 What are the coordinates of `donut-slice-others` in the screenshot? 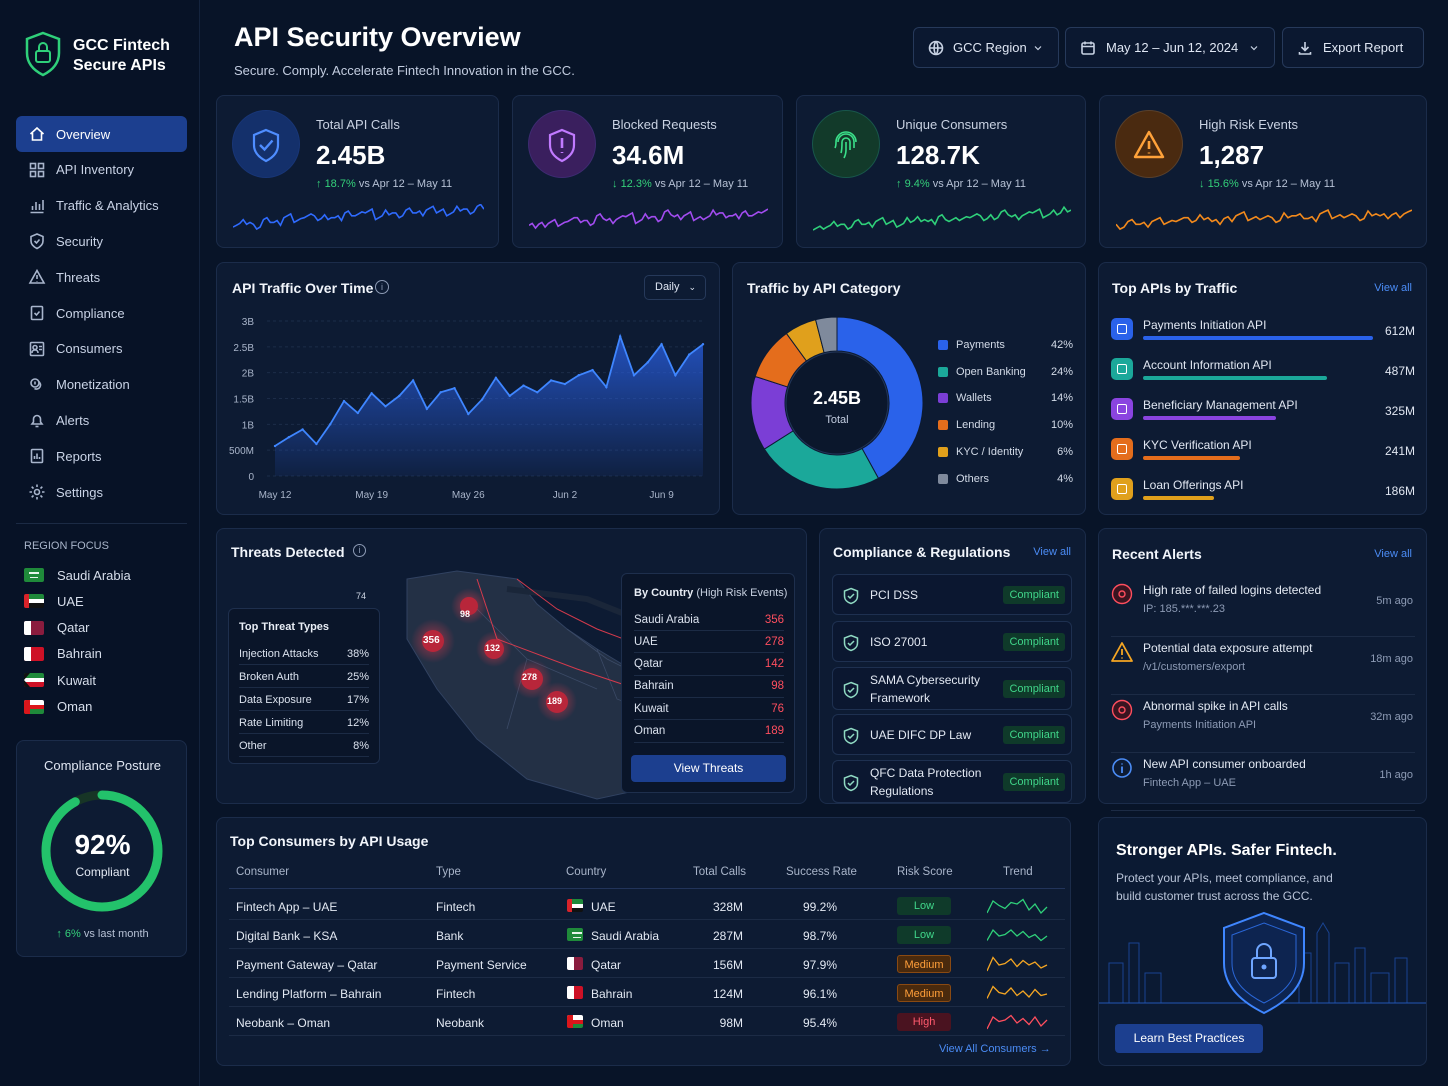 It's located at (826, 335).